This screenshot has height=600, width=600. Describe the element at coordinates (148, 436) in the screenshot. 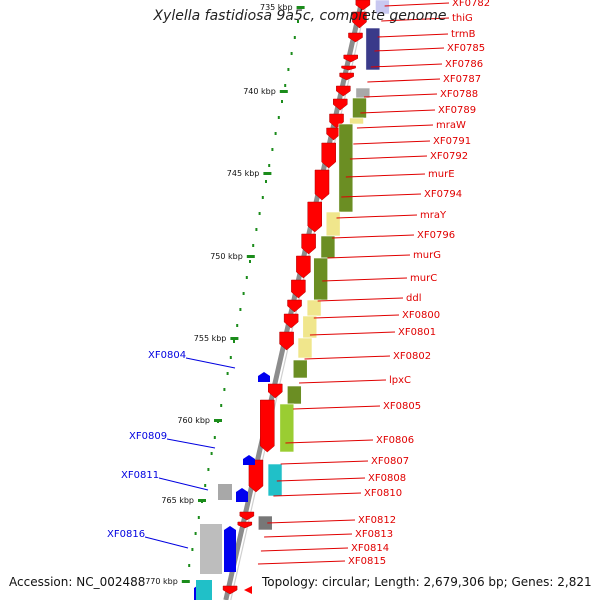

I see `gene-label-left: XF0809` at that location.